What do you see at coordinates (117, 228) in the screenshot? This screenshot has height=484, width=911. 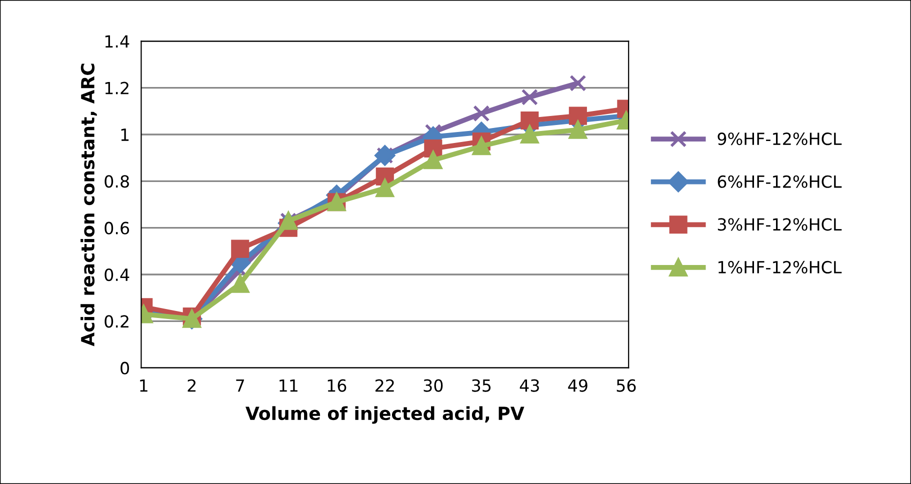 I see `y-tick-label: 0.6` at bounding box center [117, 228].